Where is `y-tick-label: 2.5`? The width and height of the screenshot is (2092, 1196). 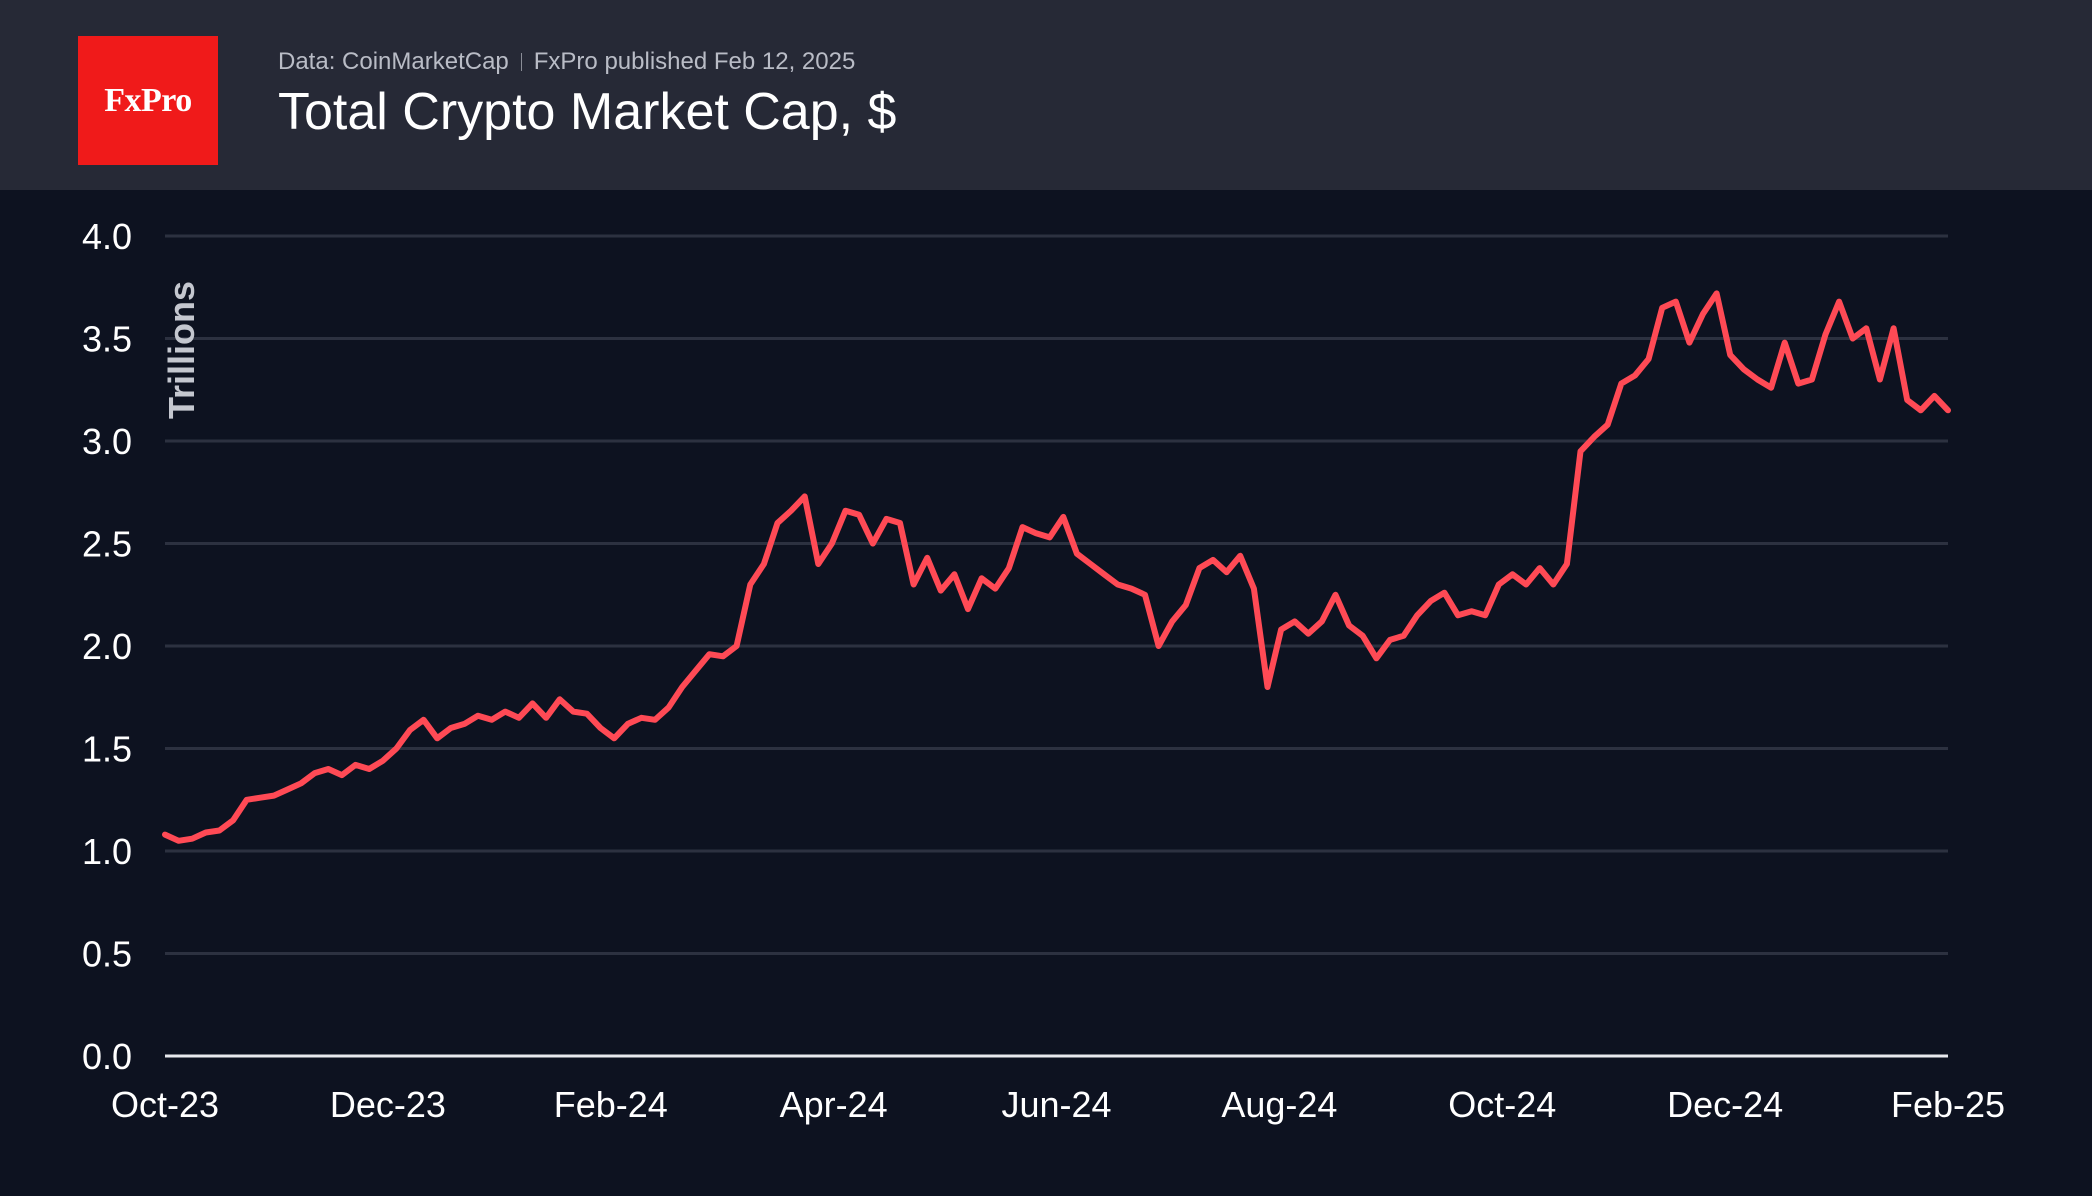
y-tick-label: 2.5 is located at coordinates (107, 544).